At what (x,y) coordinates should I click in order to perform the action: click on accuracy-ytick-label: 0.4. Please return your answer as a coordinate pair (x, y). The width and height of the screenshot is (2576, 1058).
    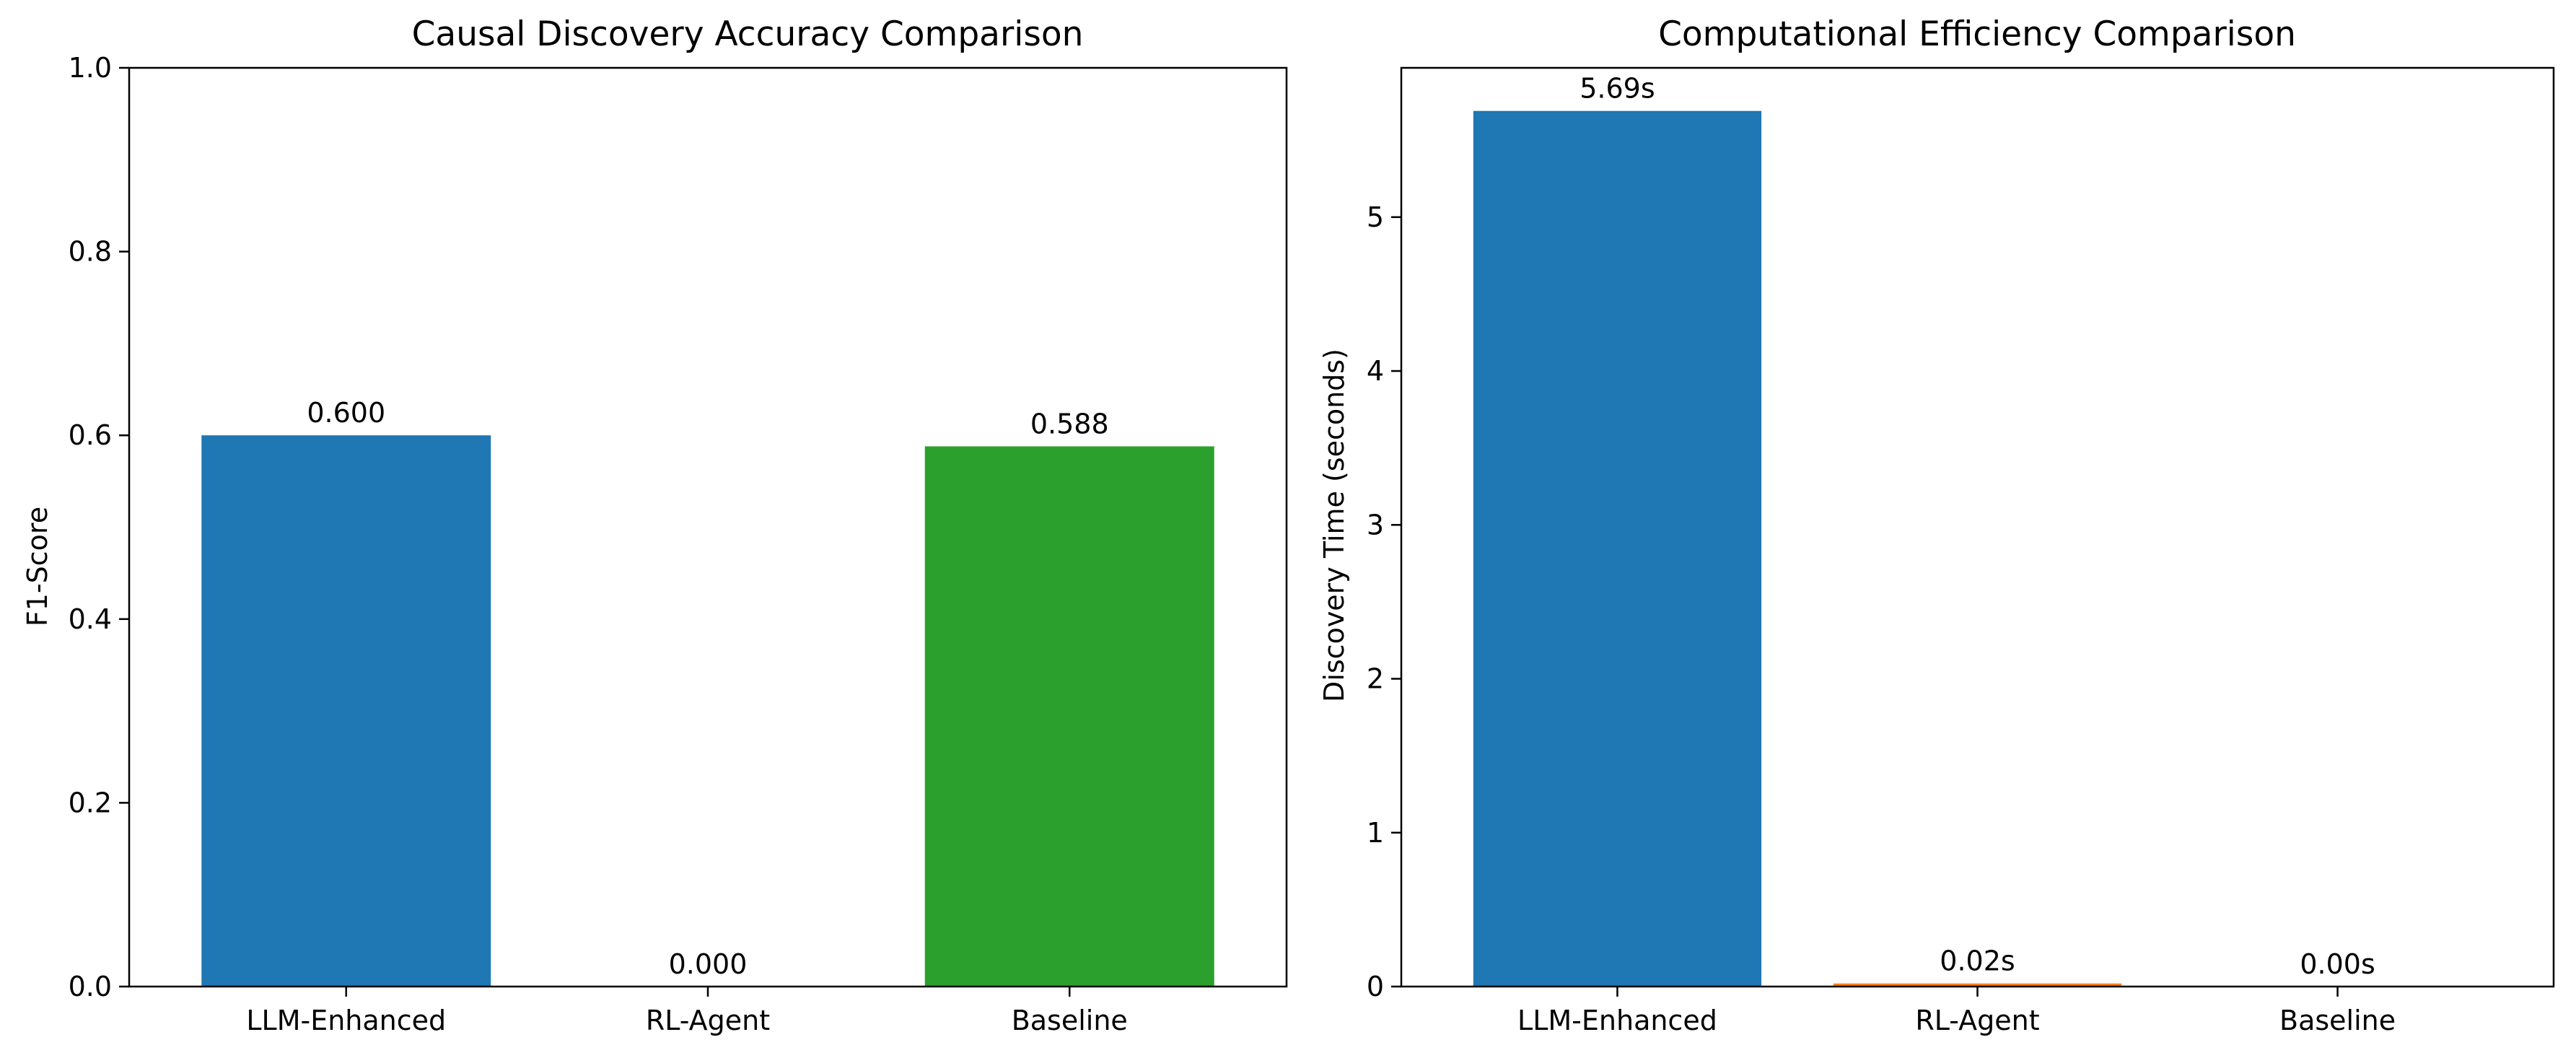
    Looking at the image, I should click on (90, 619).